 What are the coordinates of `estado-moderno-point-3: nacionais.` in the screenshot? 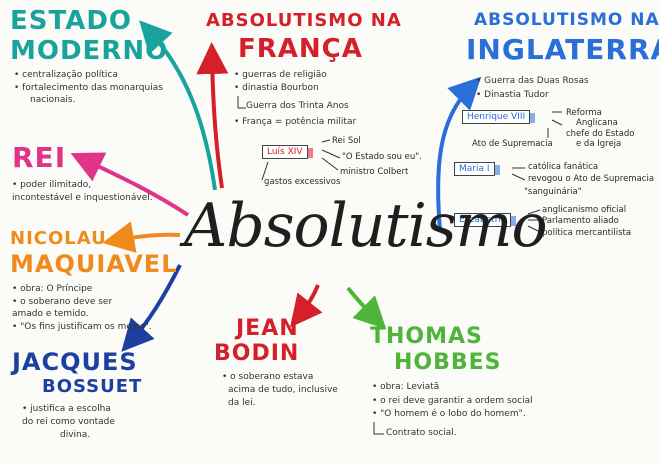 It's located at (53, 100).